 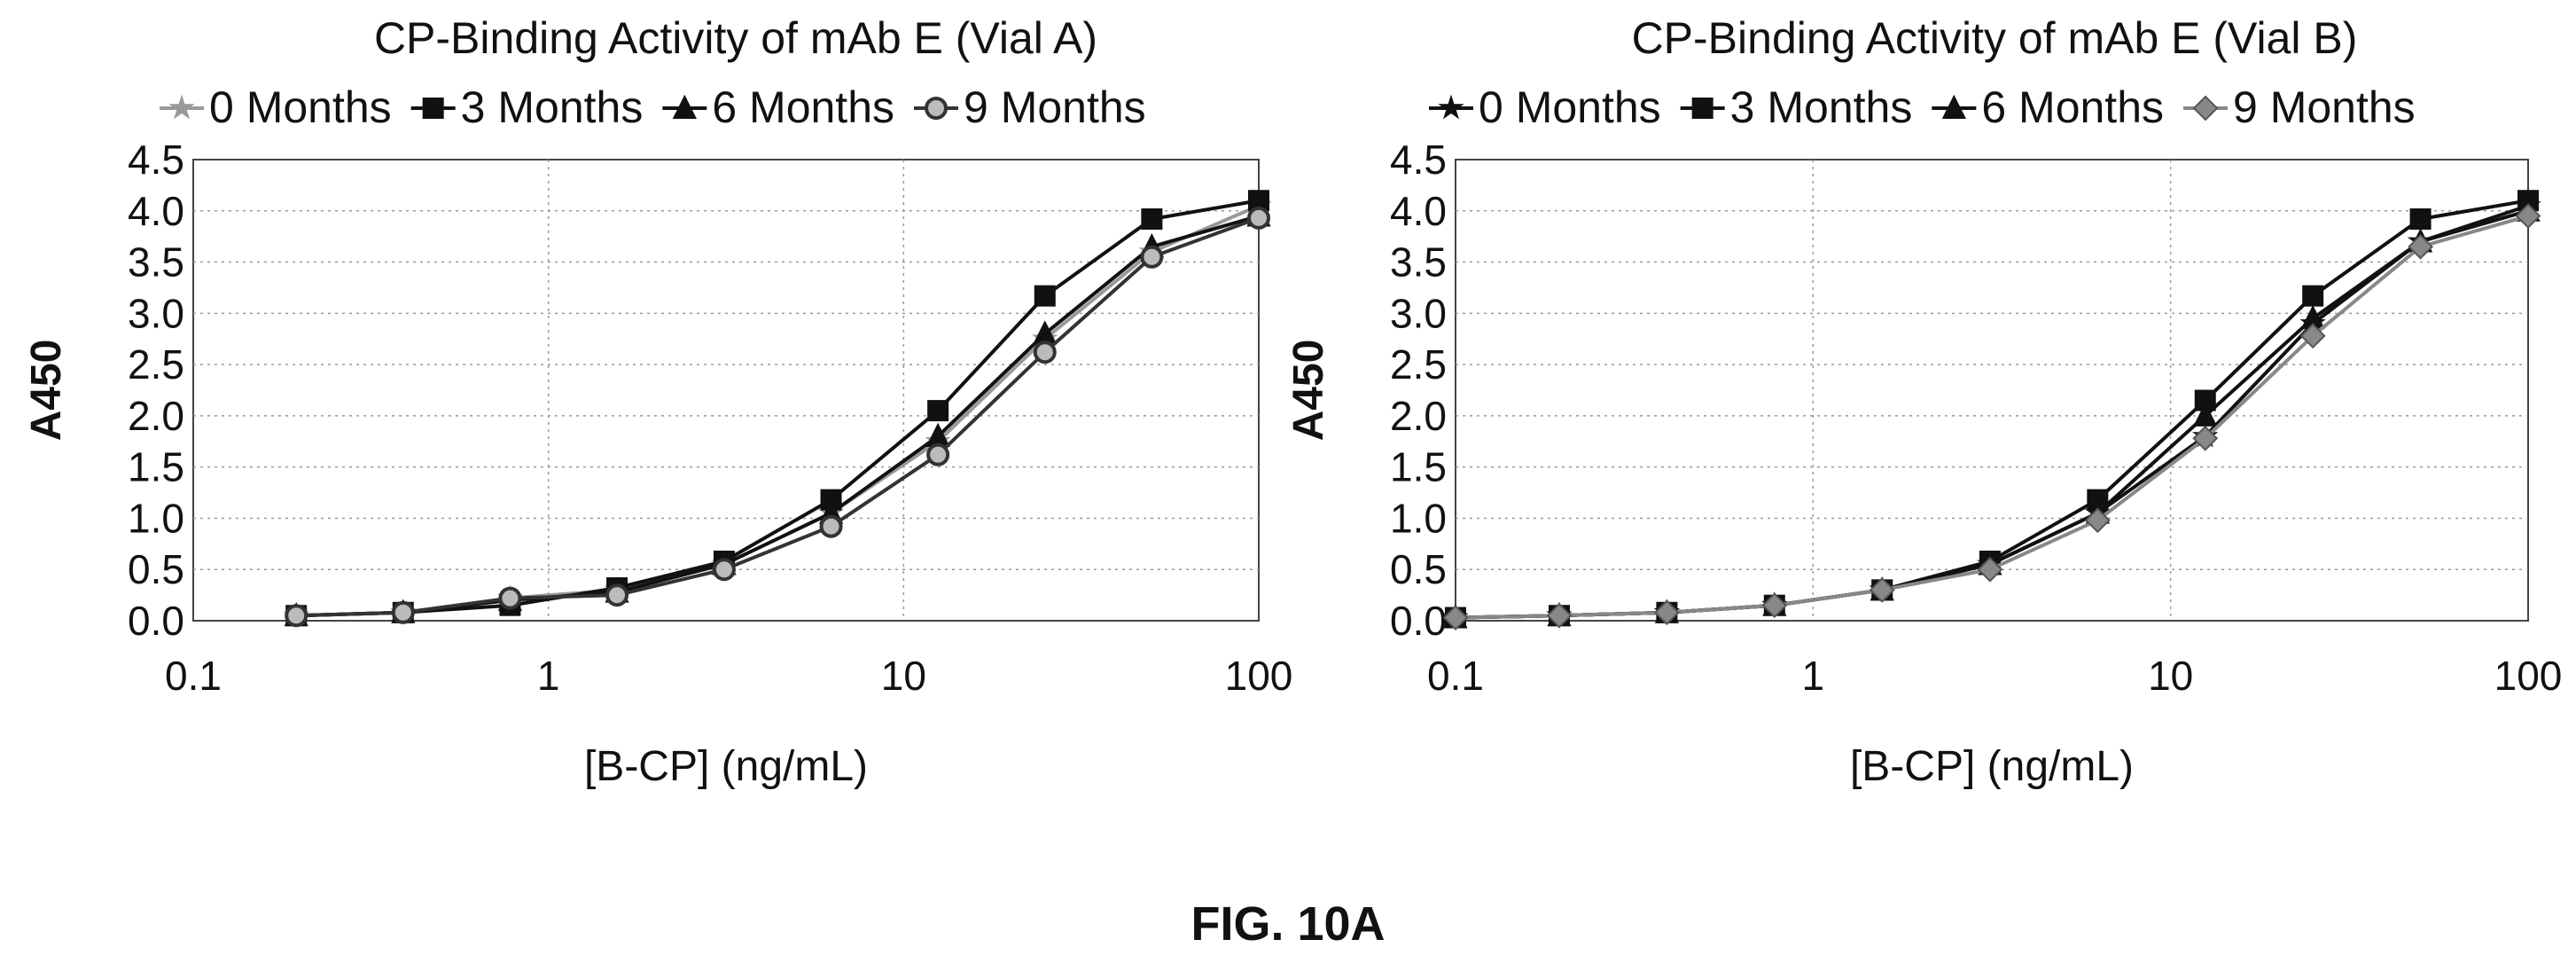 I want to click on figure-caption: FIG. 10A, so click(x=1287, y=924).